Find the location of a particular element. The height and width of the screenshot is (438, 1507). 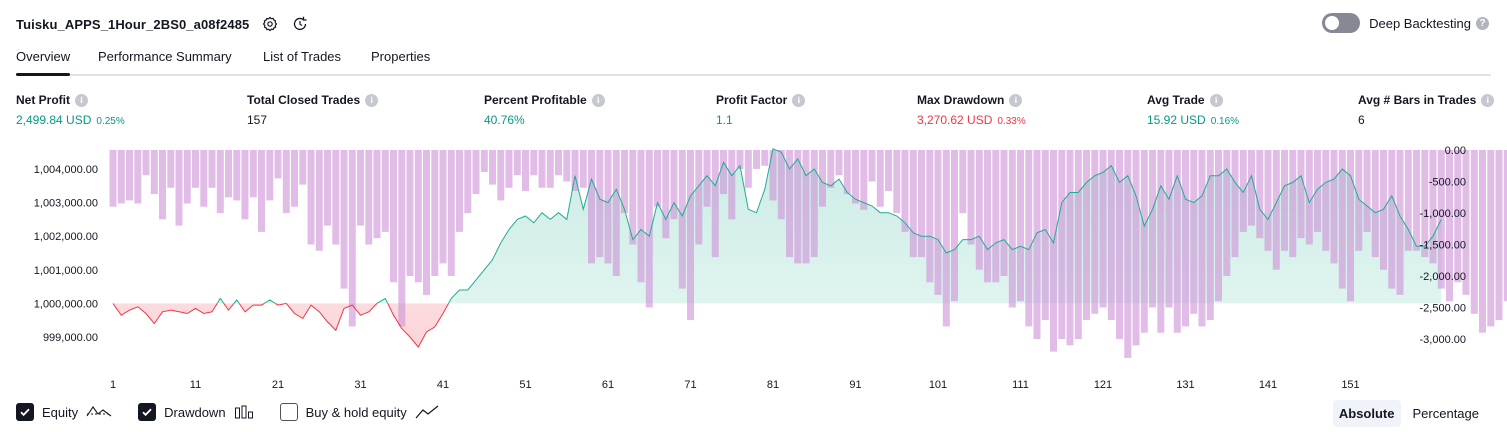

stat-label: Total Closed Trades is located at coordinates (304, 100).